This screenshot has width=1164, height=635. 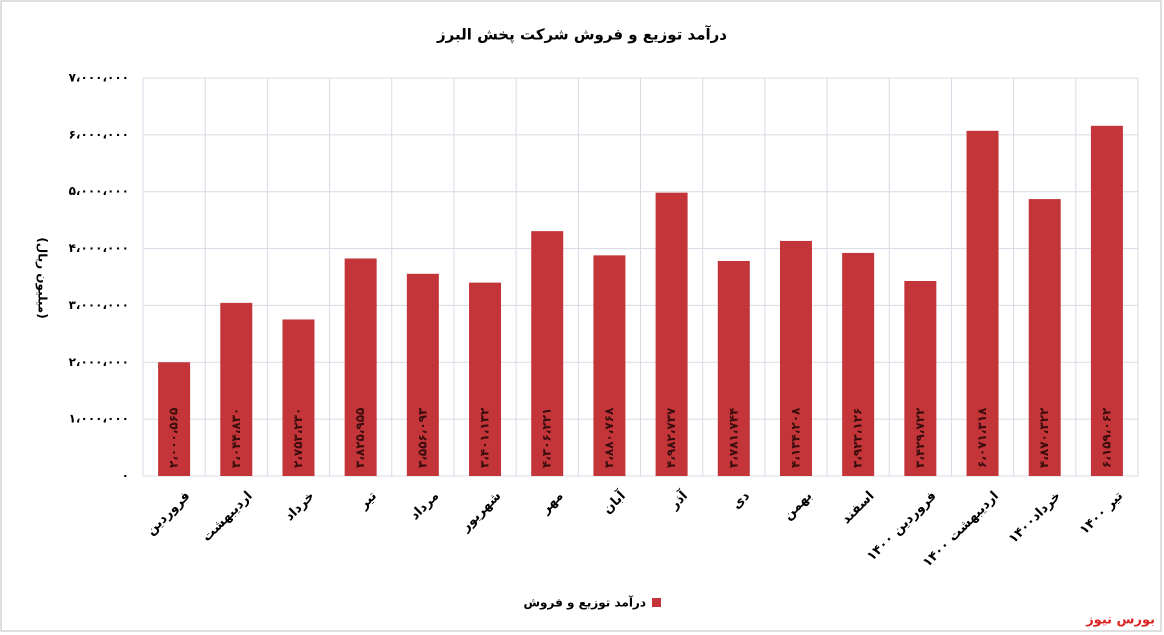 What do you see at coordinates (99, 191) in the screenshot?
I see `y-tick-label: ۵،۰۰۰،۰۰۰` at bounding box center [99, 191].